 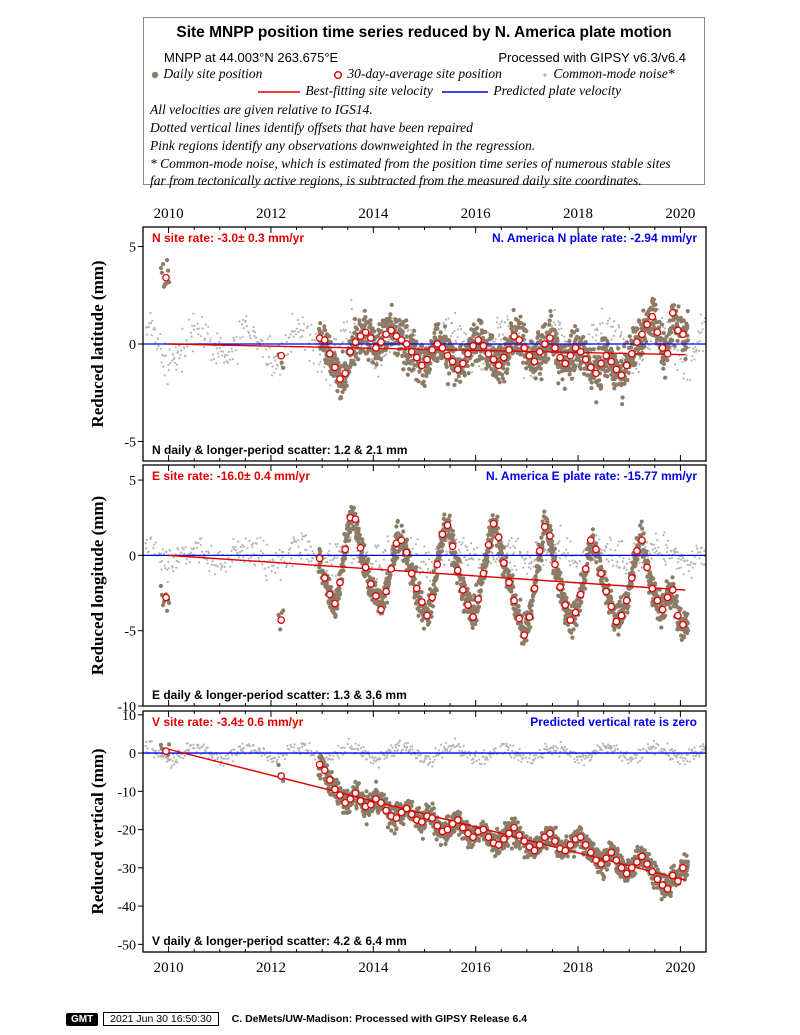 What do you see at coordinates (130, 443) in the screenshot?
I see `y-tick-label: -5` at bounding box center [130, 443].